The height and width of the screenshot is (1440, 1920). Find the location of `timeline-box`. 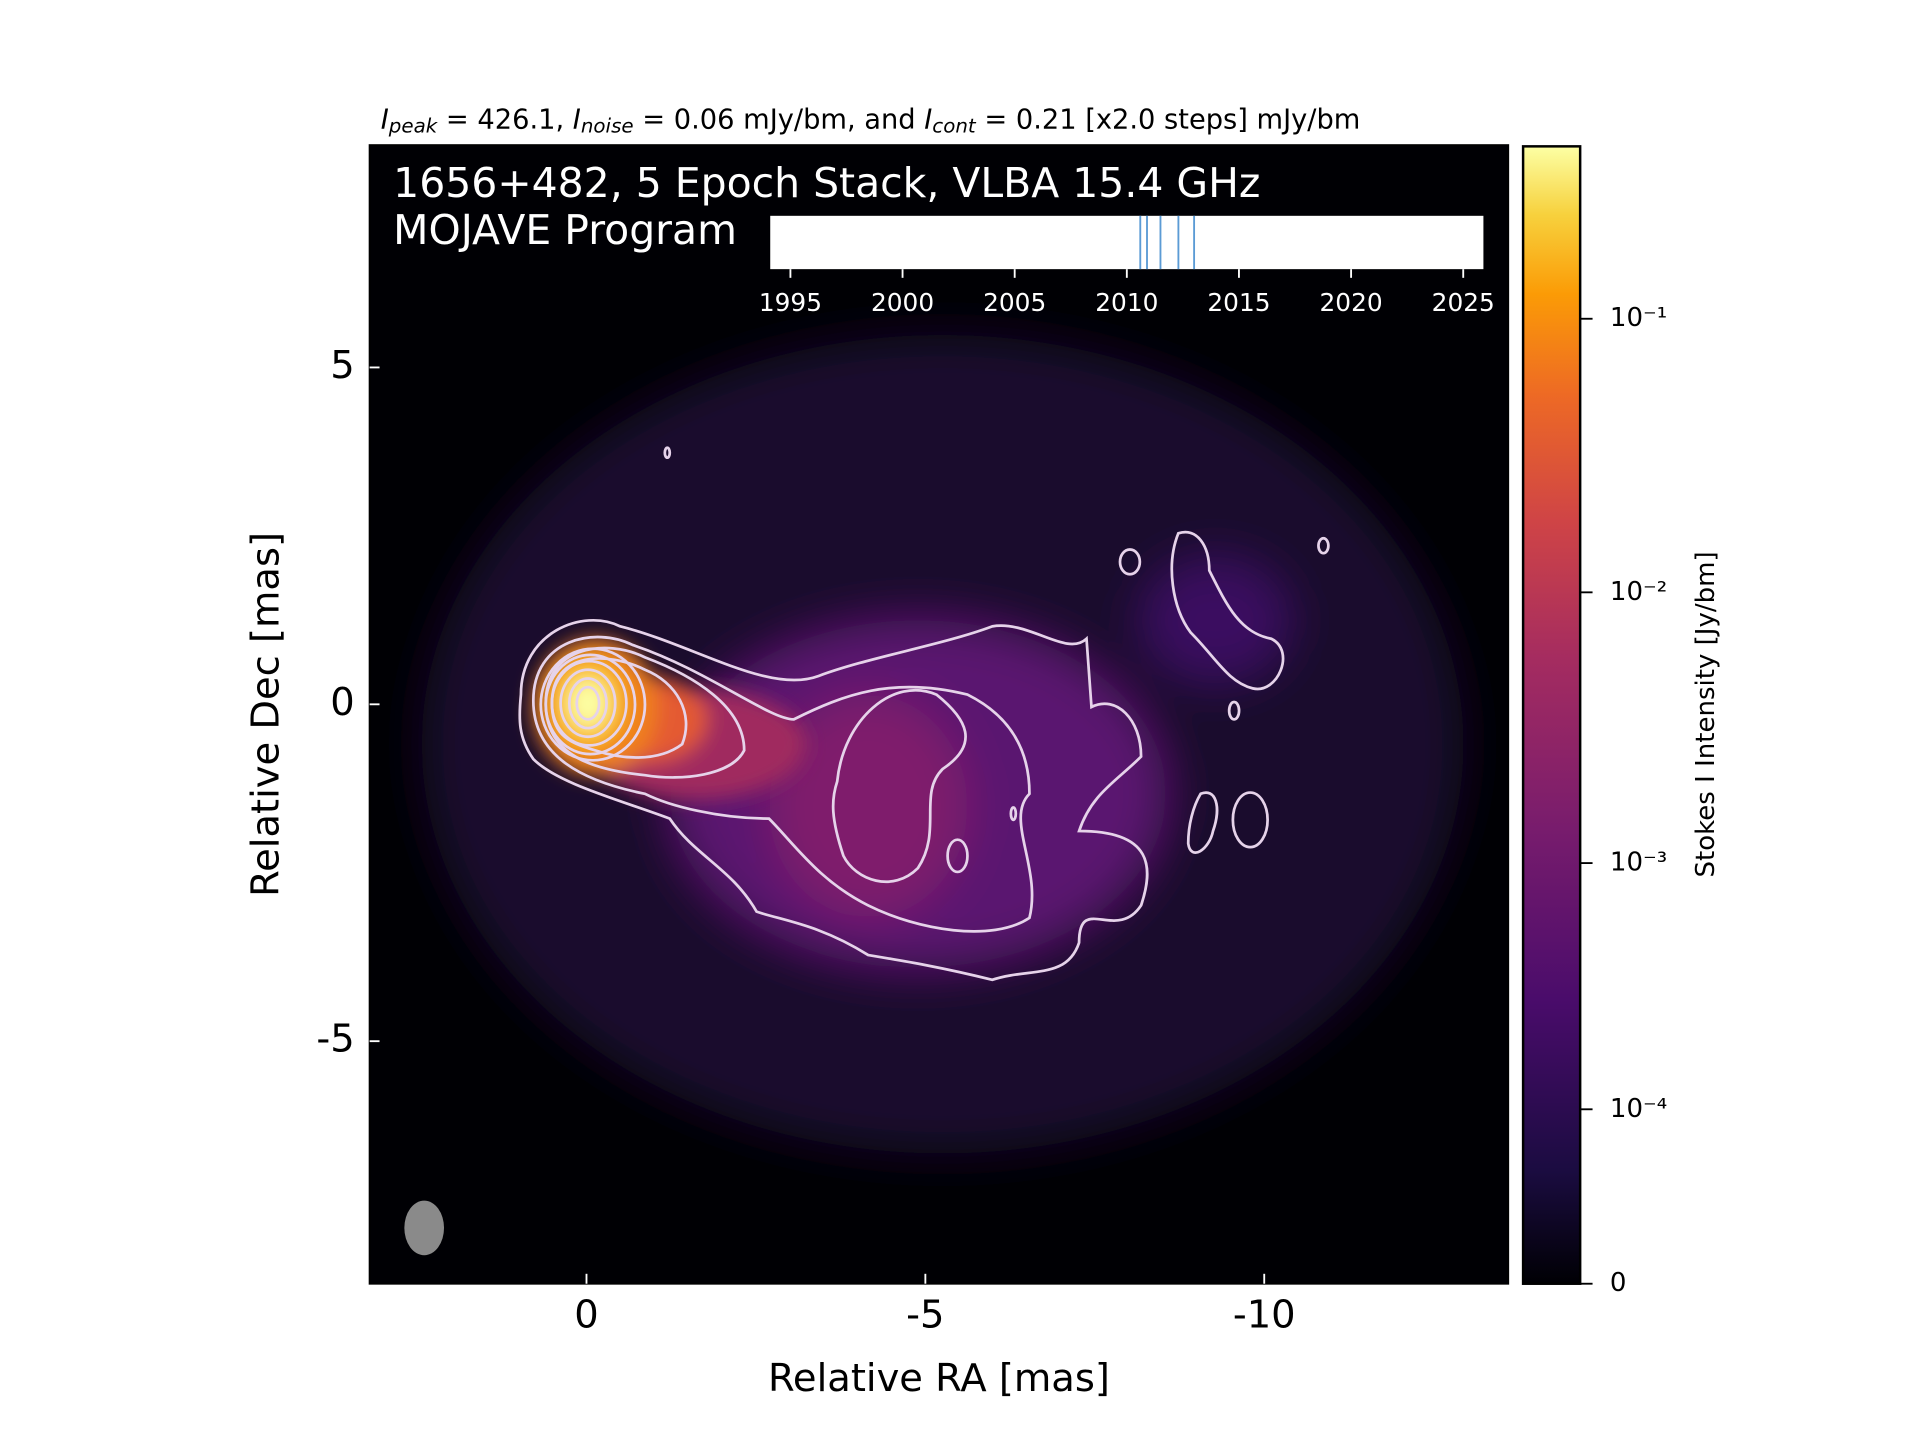

timeline-box is located at coordinates (1127, 242).